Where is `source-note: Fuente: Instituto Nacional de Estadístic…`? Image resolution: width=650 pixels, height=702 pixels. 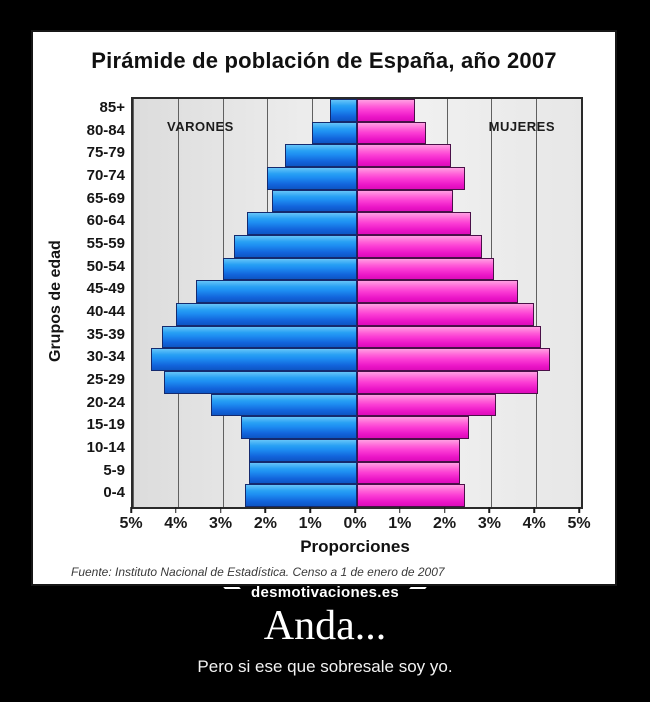 source-note: Fuente: Instituto Nacional de Estadístic… is located at coordinates (258, 572).